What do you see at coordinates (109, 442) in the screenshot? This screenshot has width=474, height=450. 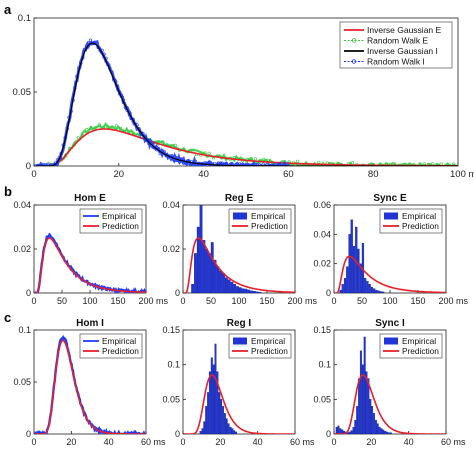 I see `chart-c1-x-tick-label: 40` at bounding box center [109, 442].